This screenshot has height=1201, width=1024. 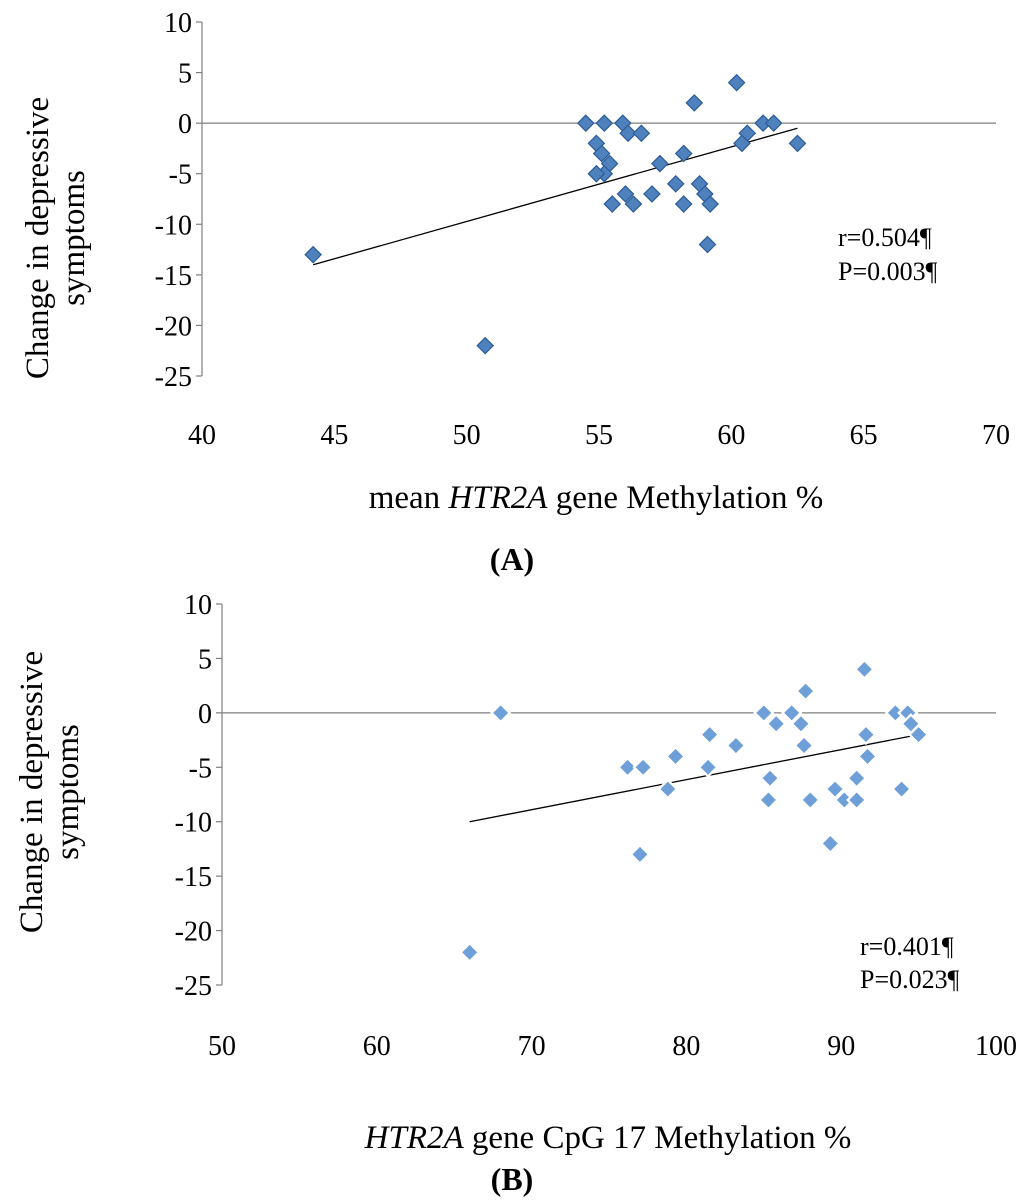 I want to click on panel-b-y-tick-label: -25, so click(x=193, y=986).